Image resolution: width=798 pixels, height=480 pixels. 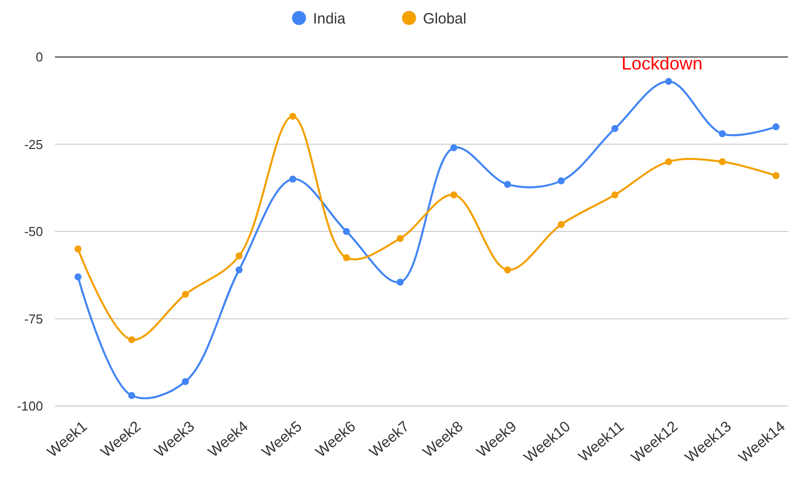 What do you see at coordinates (29, 406) in the screenshot?
I see `y-tick-label: -100` at bounding box center [29, 406].